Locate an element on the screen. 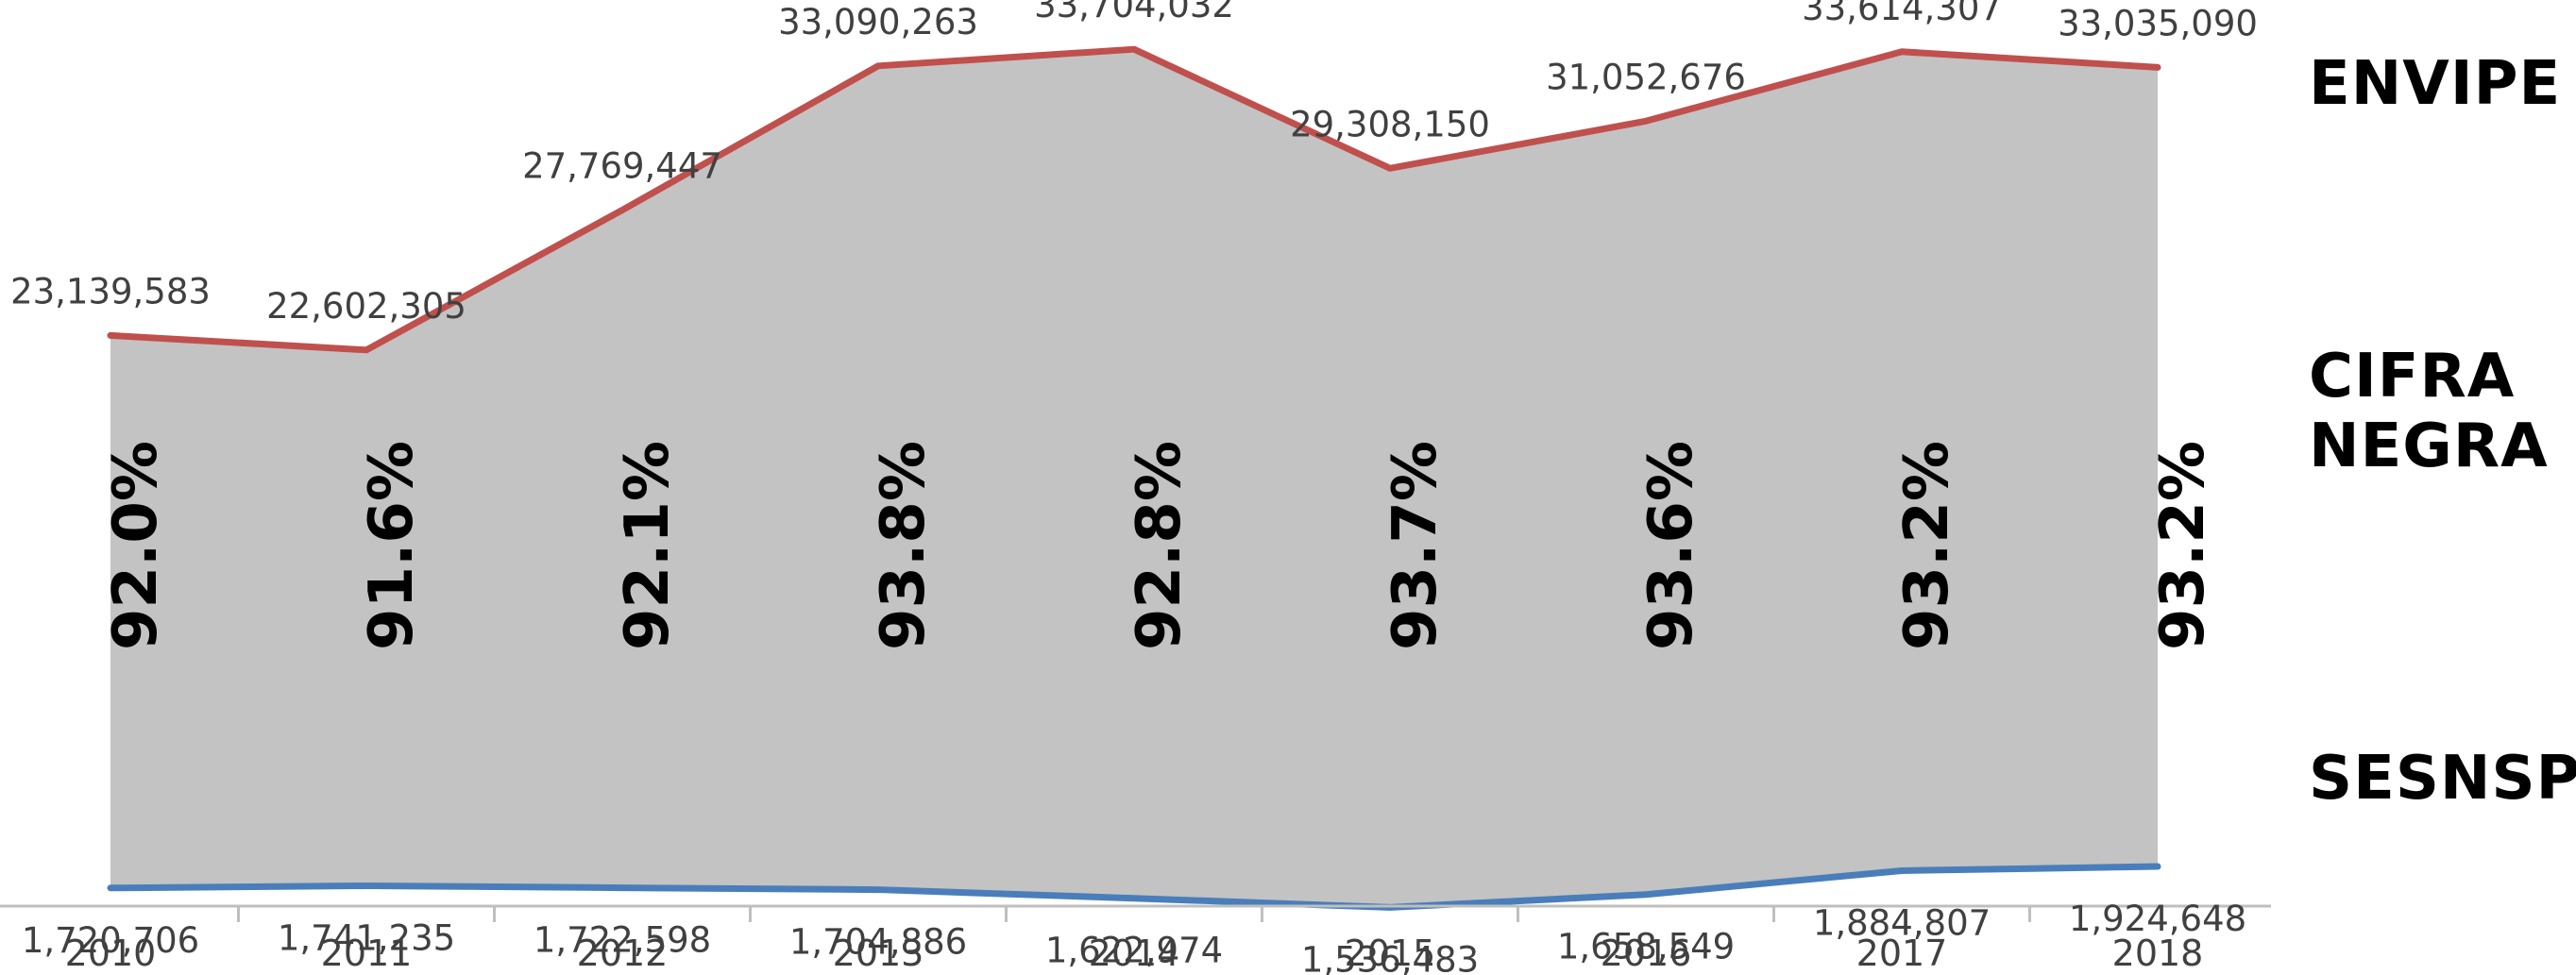 The height and width of the screenshot is (975, 2576). envipe-value-label: 27,769,447 is located at coordinates (622, 166).